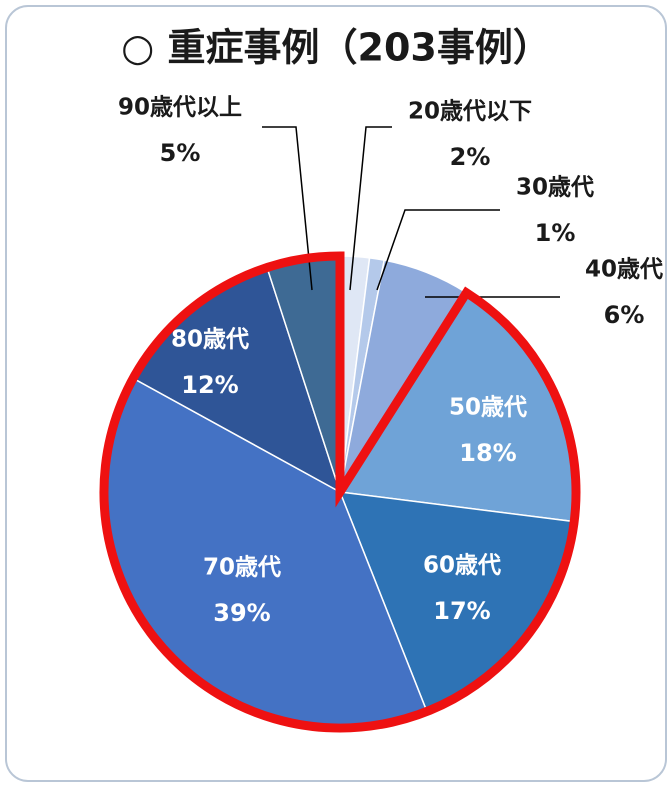  I want to click on slice-value-label: 12%, so click(209, 385).